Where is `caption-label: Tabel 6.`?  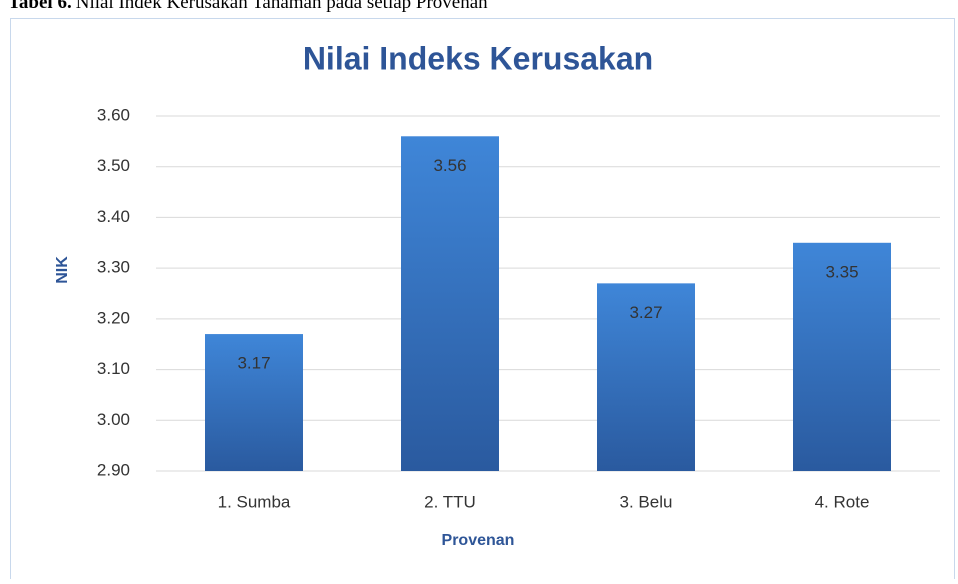
caption-label: Tabel 6. is located at coordinates (40, 6).